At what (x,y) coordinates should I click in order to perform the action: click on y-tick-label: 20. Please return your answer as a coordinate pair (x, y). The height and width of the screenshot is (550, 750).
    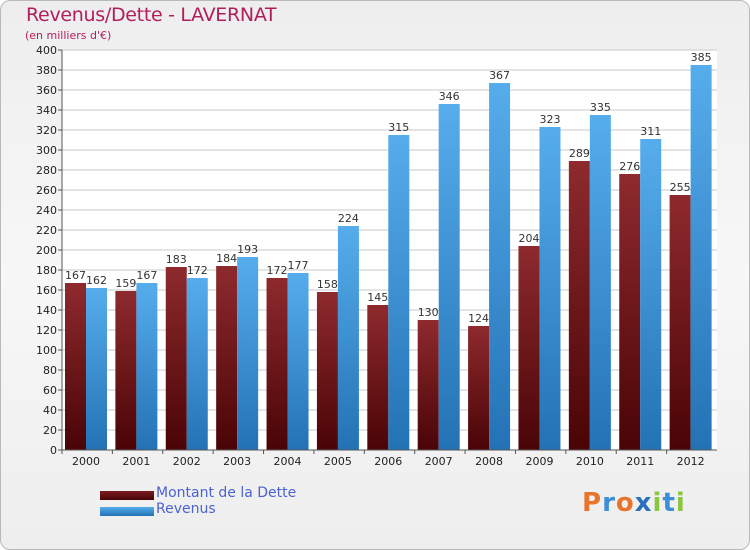
    Looking at the image, I should click on (50, 430).